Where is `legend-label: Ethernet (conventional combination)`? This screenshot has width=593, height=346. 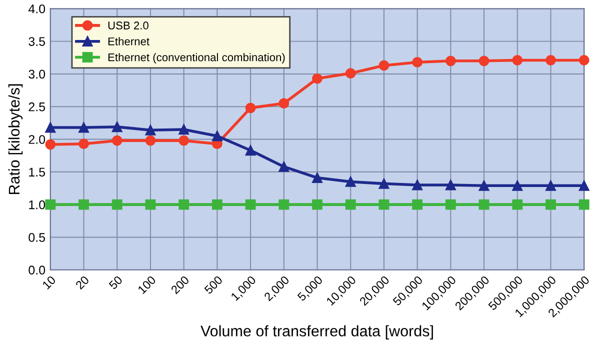 legend-label: Ethernet (conventional combination) is located at coordinates (196, 58).